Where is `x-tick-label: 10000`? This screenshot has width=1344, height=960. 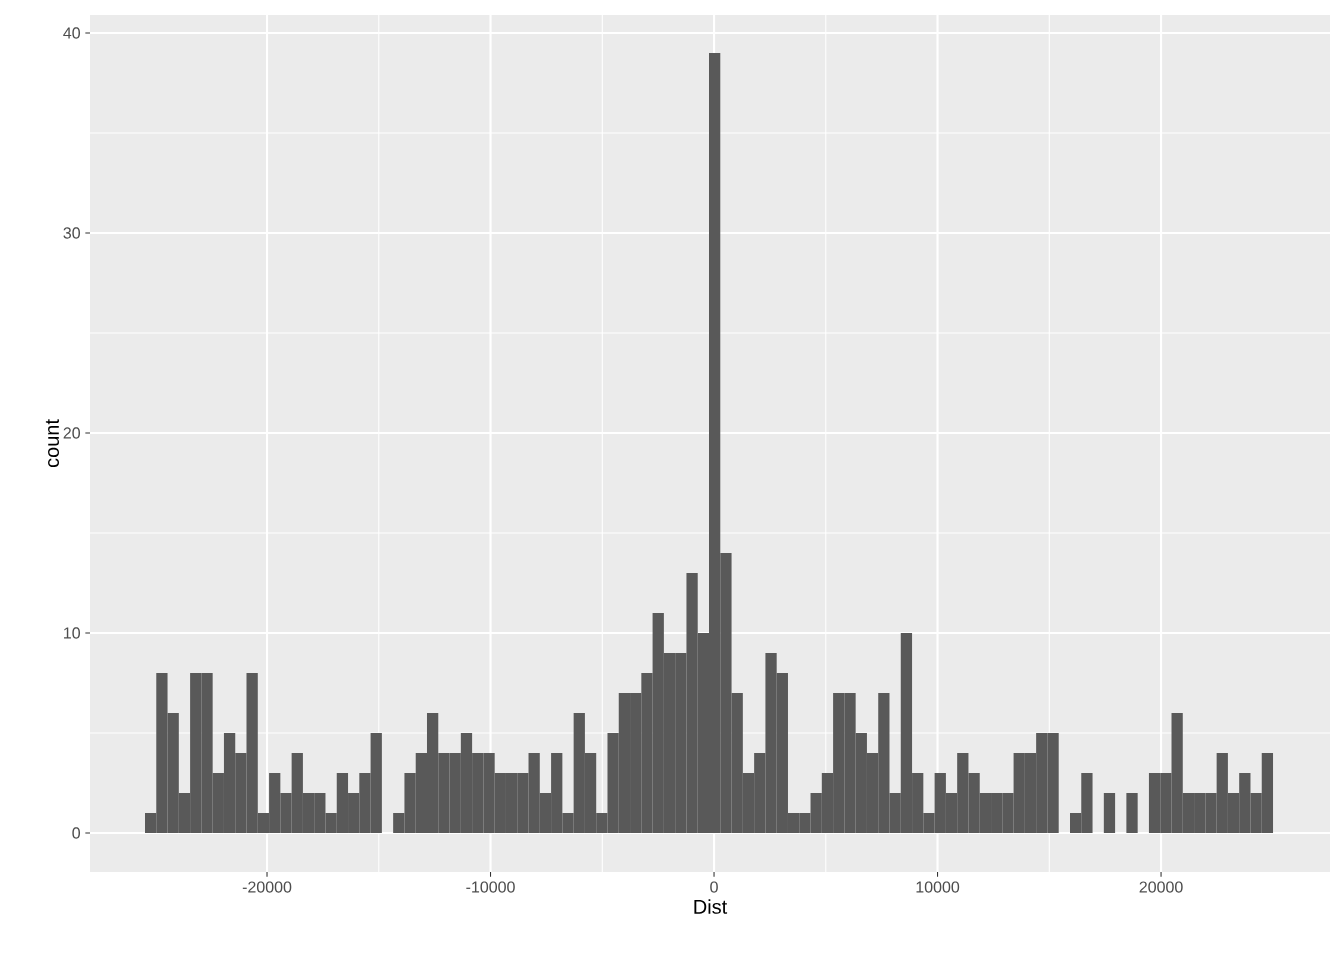 x-tick-label: 10000 is located at coordinates (938, 887).